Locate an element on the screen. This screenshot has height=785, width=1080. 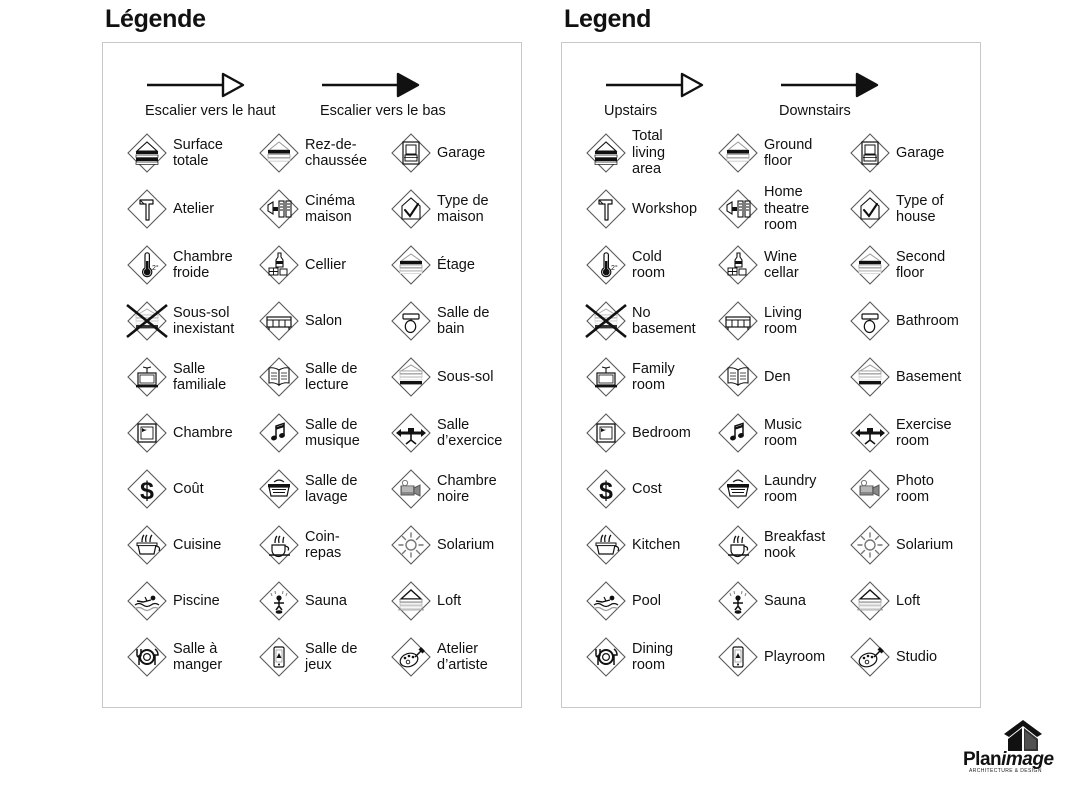
legend-item: Salle familiale is located at coordinates (191, 377).